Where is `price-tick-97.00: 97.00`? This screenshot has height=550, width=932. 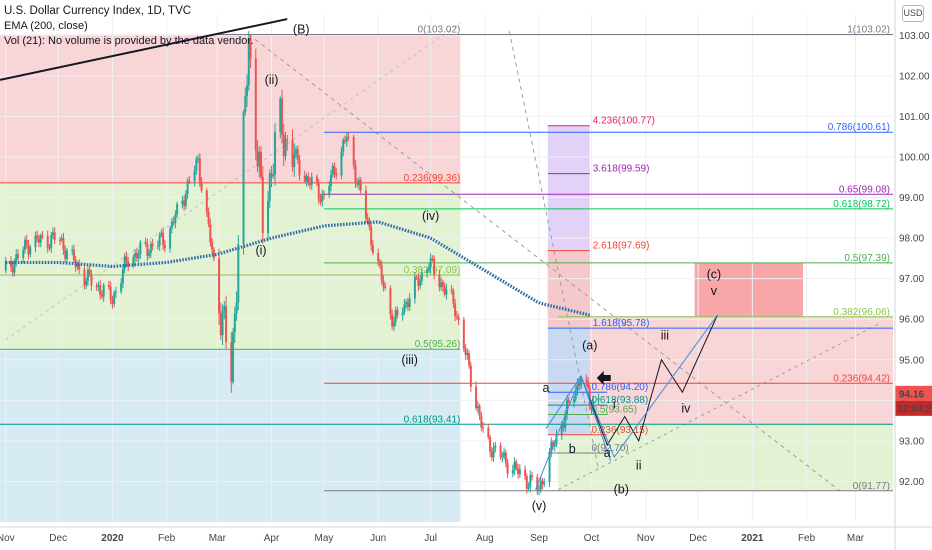 price-tick-97.00: 97.00 is located at coordinates (911, 279).